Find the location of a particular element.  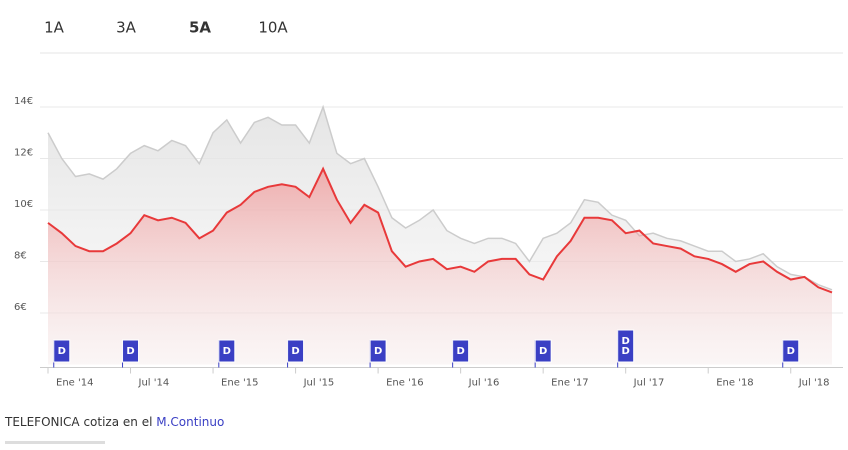

x-tick-label: Jul '16 is located at coordinates (484, 383).